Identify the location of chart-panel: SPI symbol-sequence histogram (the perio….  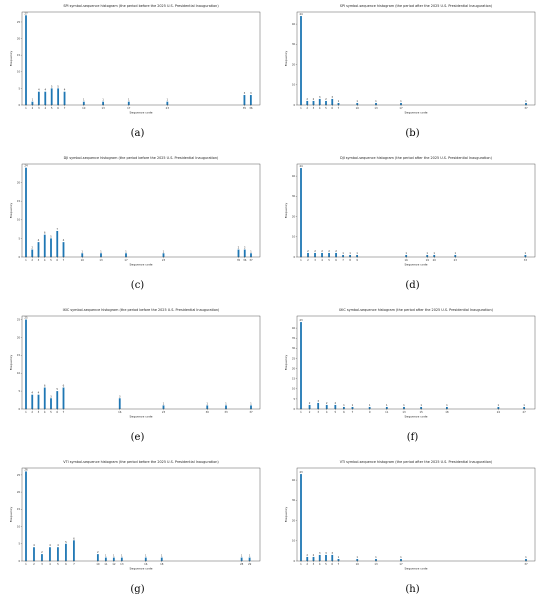
(412, 75).